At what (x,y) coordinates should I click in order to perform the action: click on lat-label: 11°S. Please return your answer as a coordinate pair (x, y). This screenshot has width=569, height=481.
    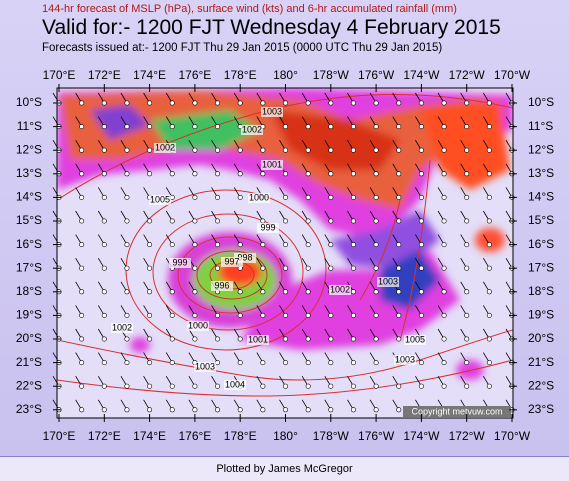
    Looking at the image, I should click on (540, 126).